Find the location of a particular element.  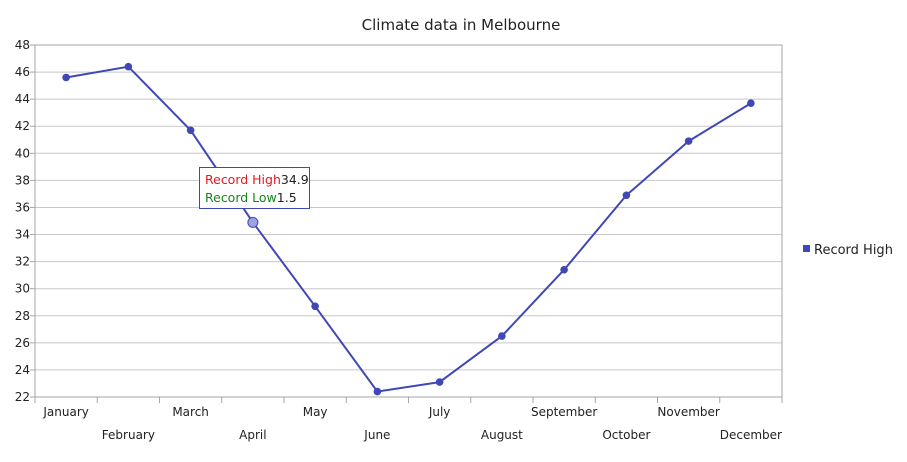

x-tick-label: January is located at coordinates (65, 412).